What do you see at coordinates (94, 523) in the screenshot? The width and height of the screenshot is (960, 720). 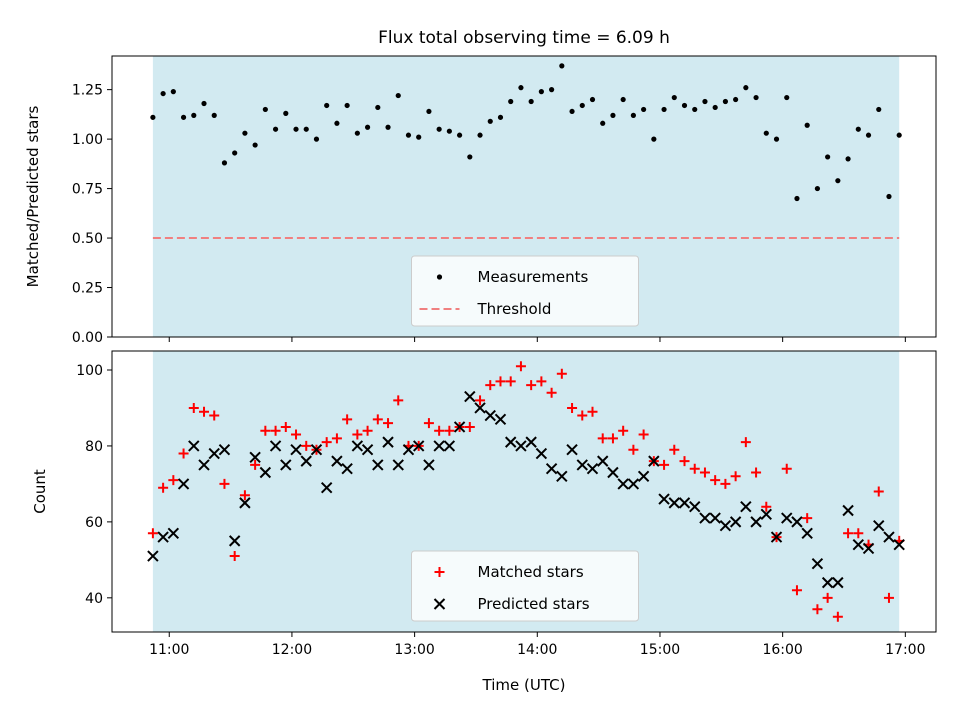 I see `bottom-y-tick-label: 60` at bounding box center [94, 523].